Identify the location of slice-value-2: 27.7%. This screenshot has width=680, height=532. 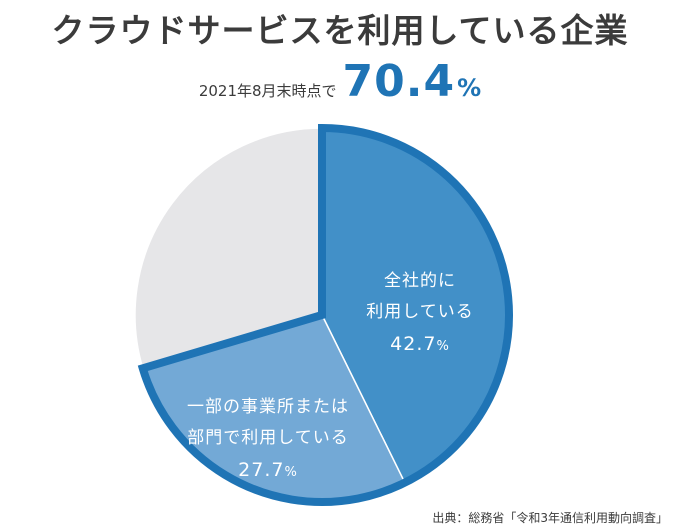
(268, 470).